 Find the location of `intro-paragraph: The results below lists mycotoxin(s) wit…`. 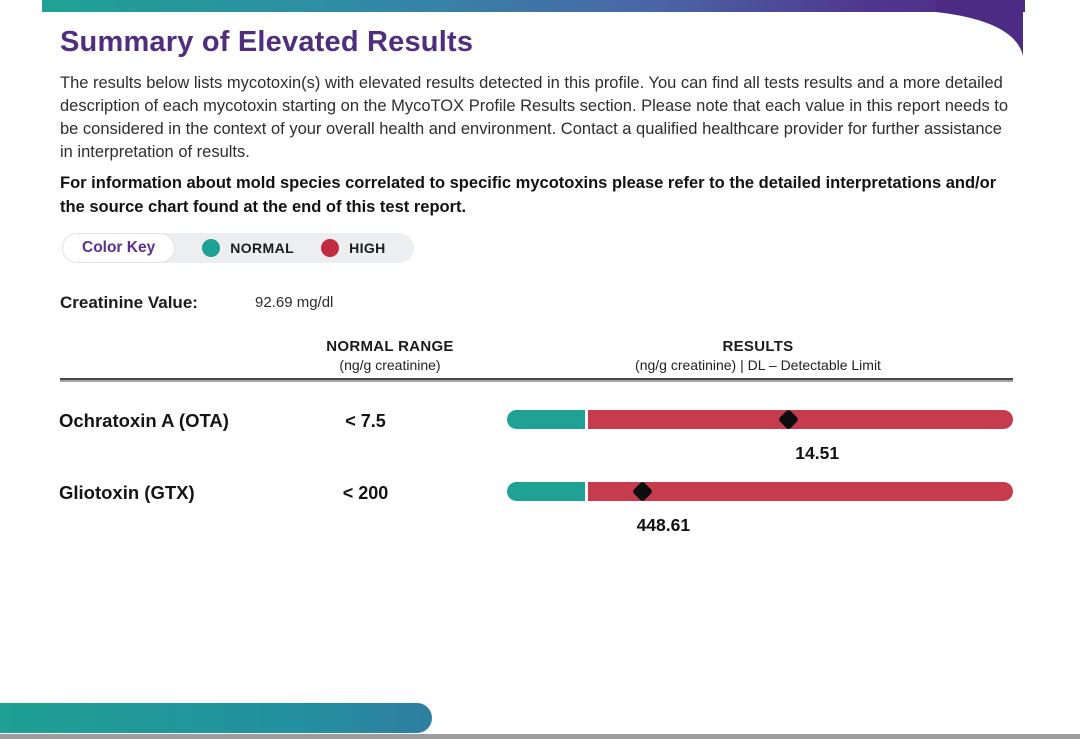

intro-paragraph: The results below lists mycotoxin(s) wit… is located at coordinates (534, 117).